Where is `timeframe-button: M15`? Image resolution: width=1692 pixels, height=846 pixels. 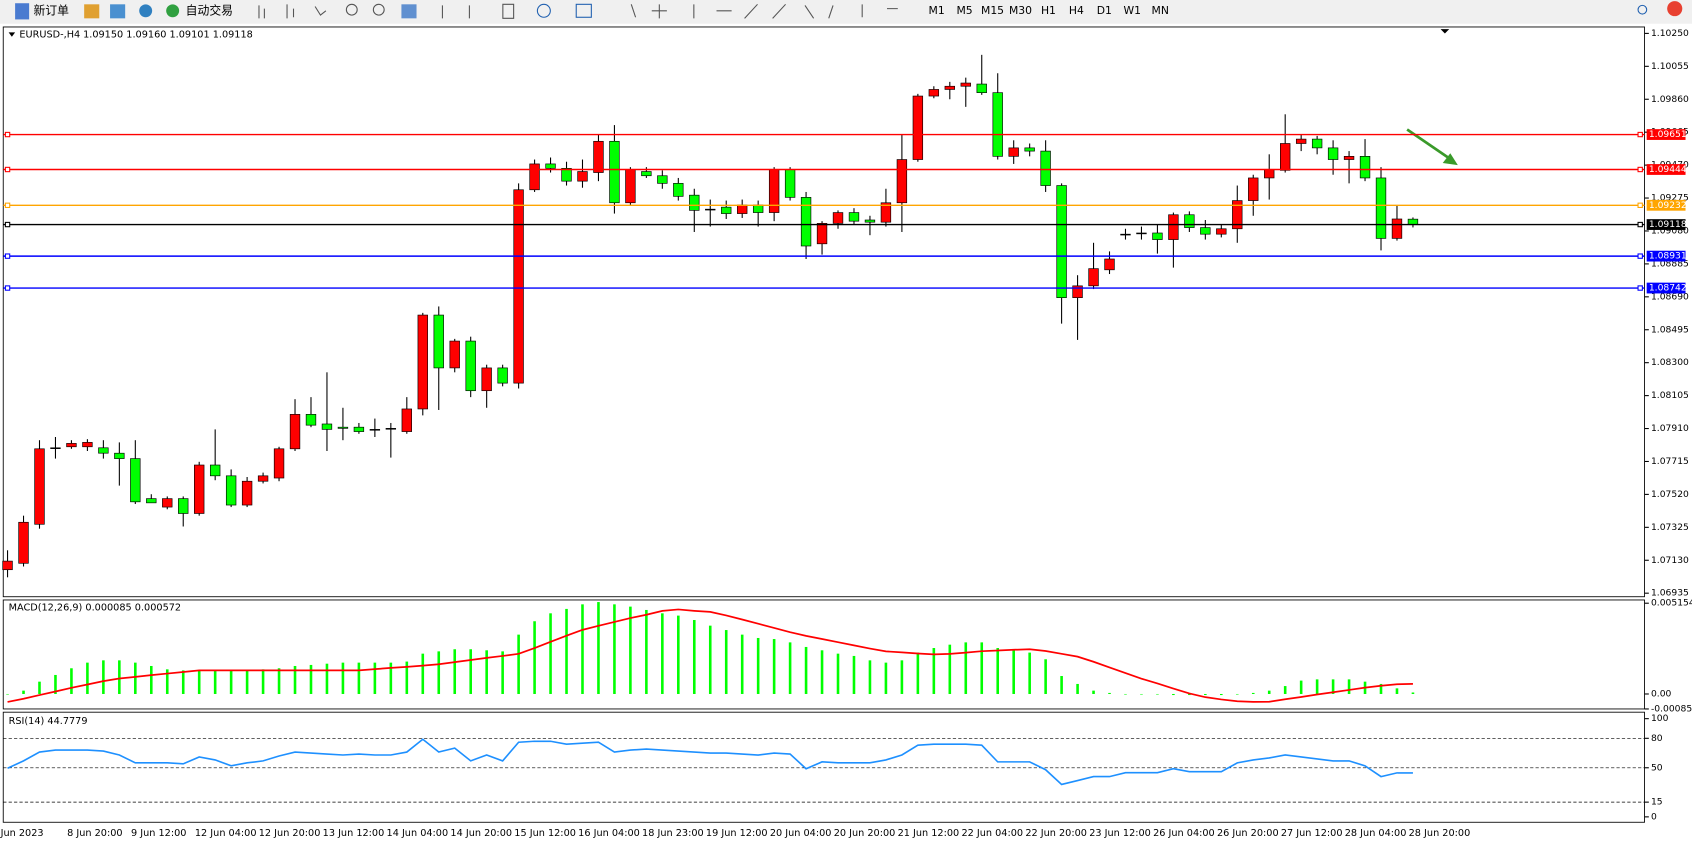
timeframe-button: M15 is located at coordinates (992, 10).